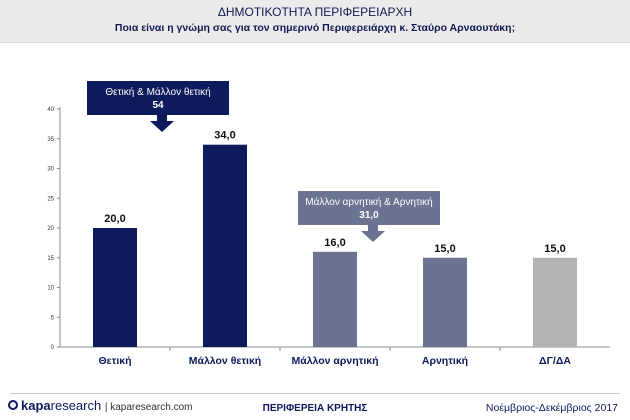 The height and width of the screenshot is (420, 630). I want to click on category-label: Αρνητική, so click(445, 361).